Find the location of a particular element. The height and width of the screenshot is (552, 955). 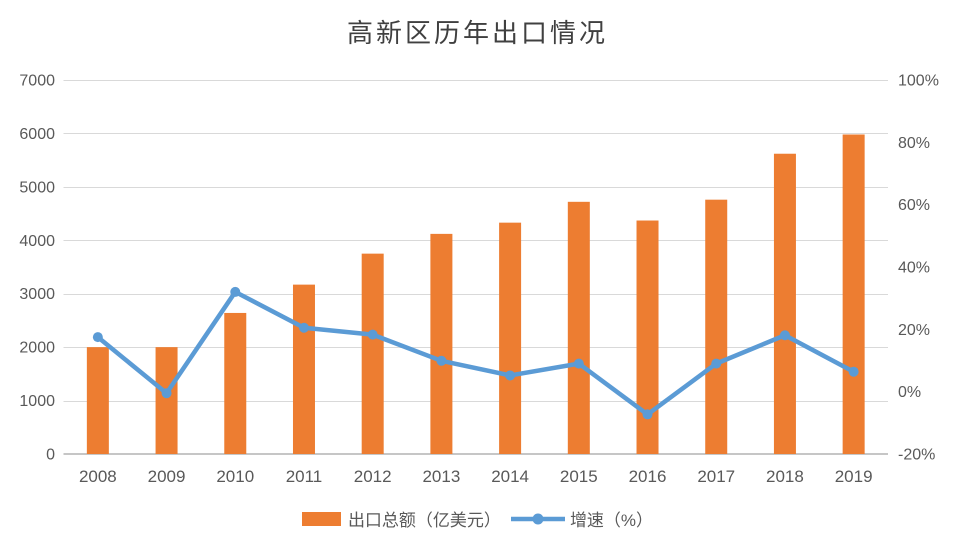

x-axis-tick-label: 2019 is located at coordinates (854, 476).